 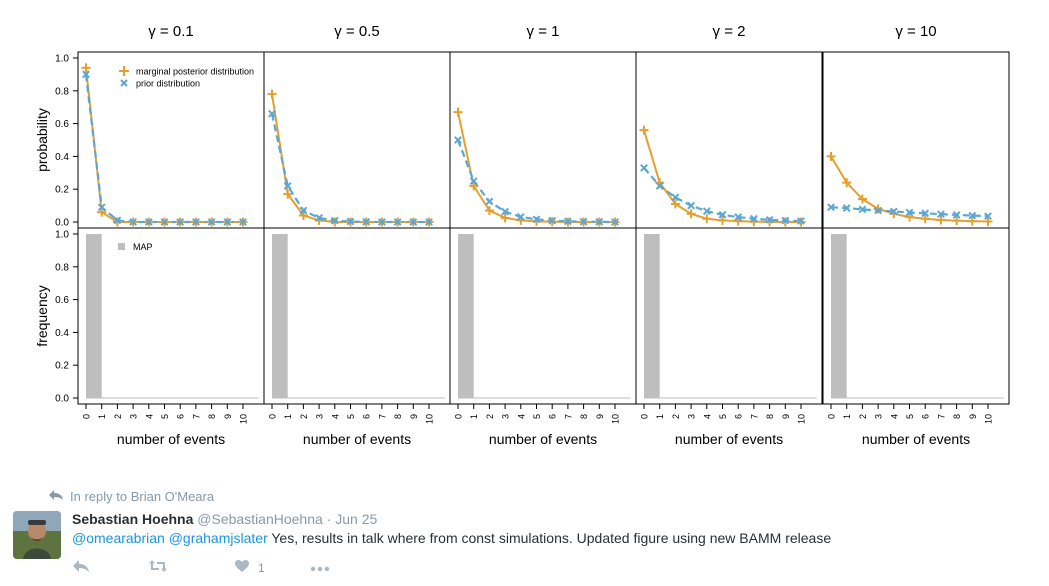 I want to click on mention-grahamjslater: @grahamjslater, so click(x=218, y=538).